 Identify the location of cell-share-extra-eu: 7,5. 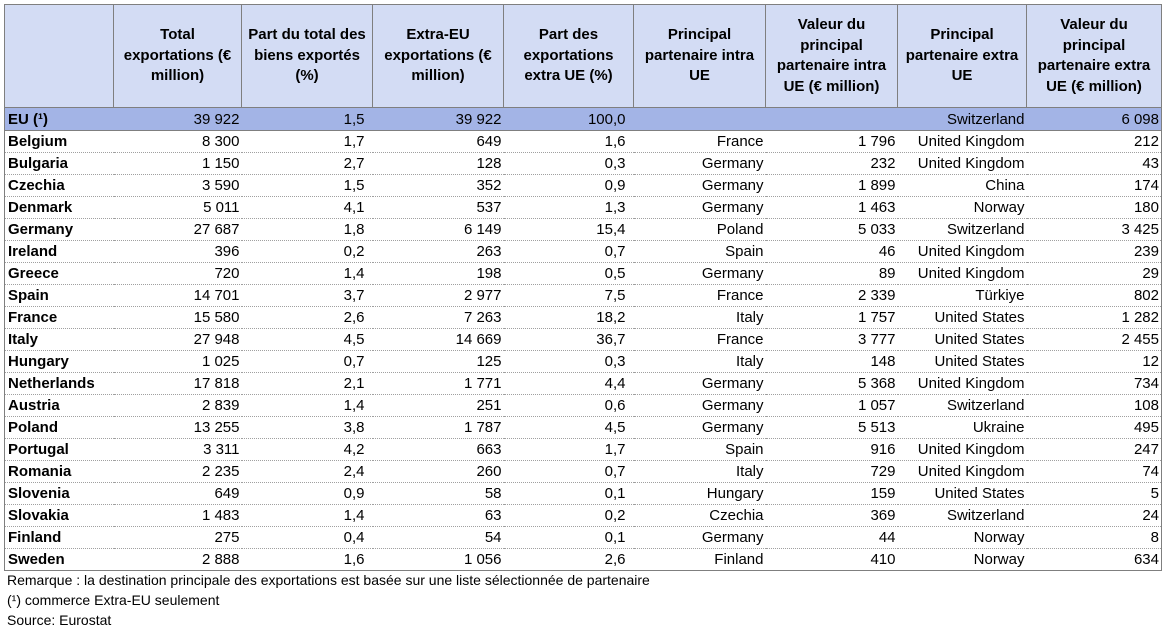
(568, 295).